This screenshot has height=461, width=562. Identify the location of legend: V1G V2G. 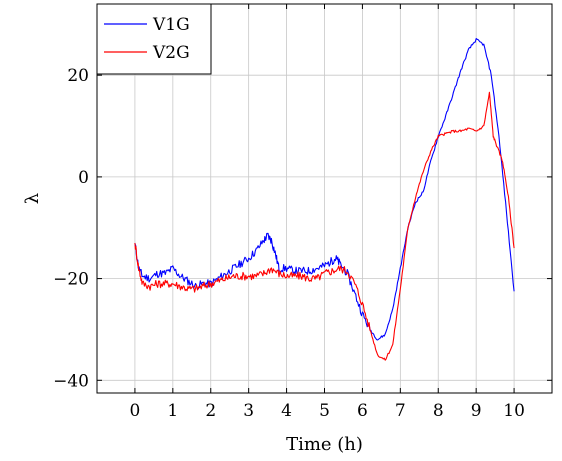
(154, 39).